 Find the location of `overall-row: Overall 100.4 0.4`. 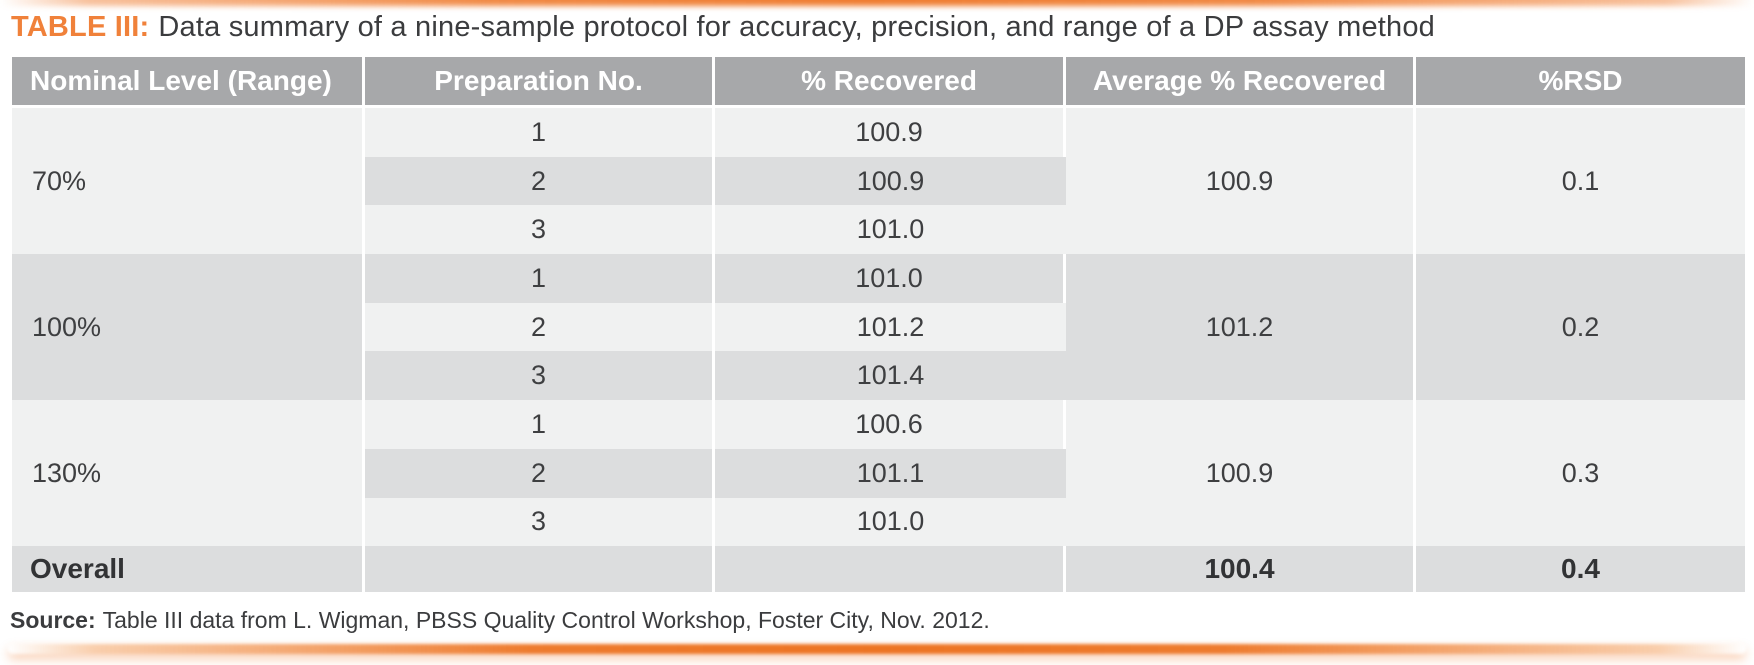

overall-row: Overall 100.4 0.4 is located at coordinates (878, 569).